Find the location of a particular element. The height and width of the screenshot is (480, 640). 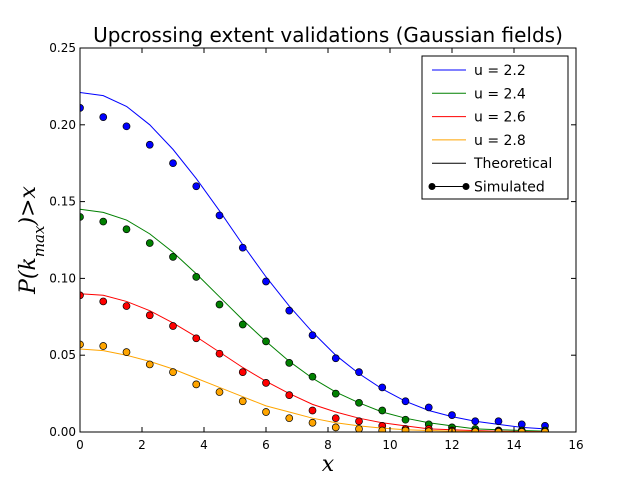

y-tick-label: 0.00 is located at coordinates (62, 432).